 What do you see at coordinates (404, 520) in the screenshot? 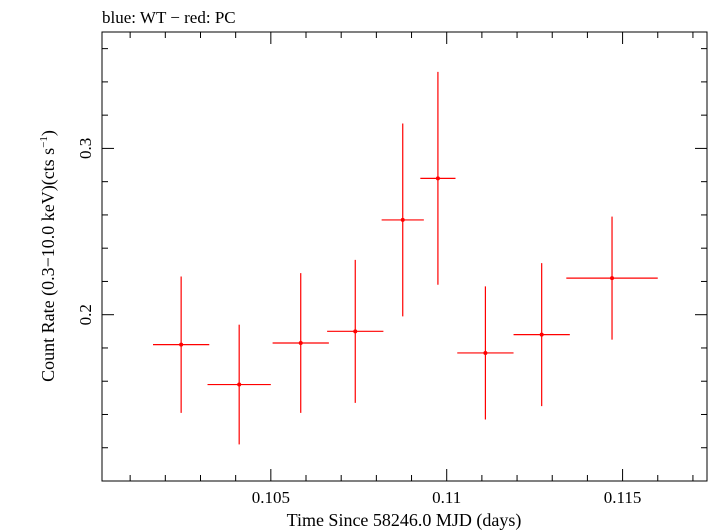
I see `x-axis-label: Time Since 58246.0 MJD (days)` at bounding box center [404, 520].